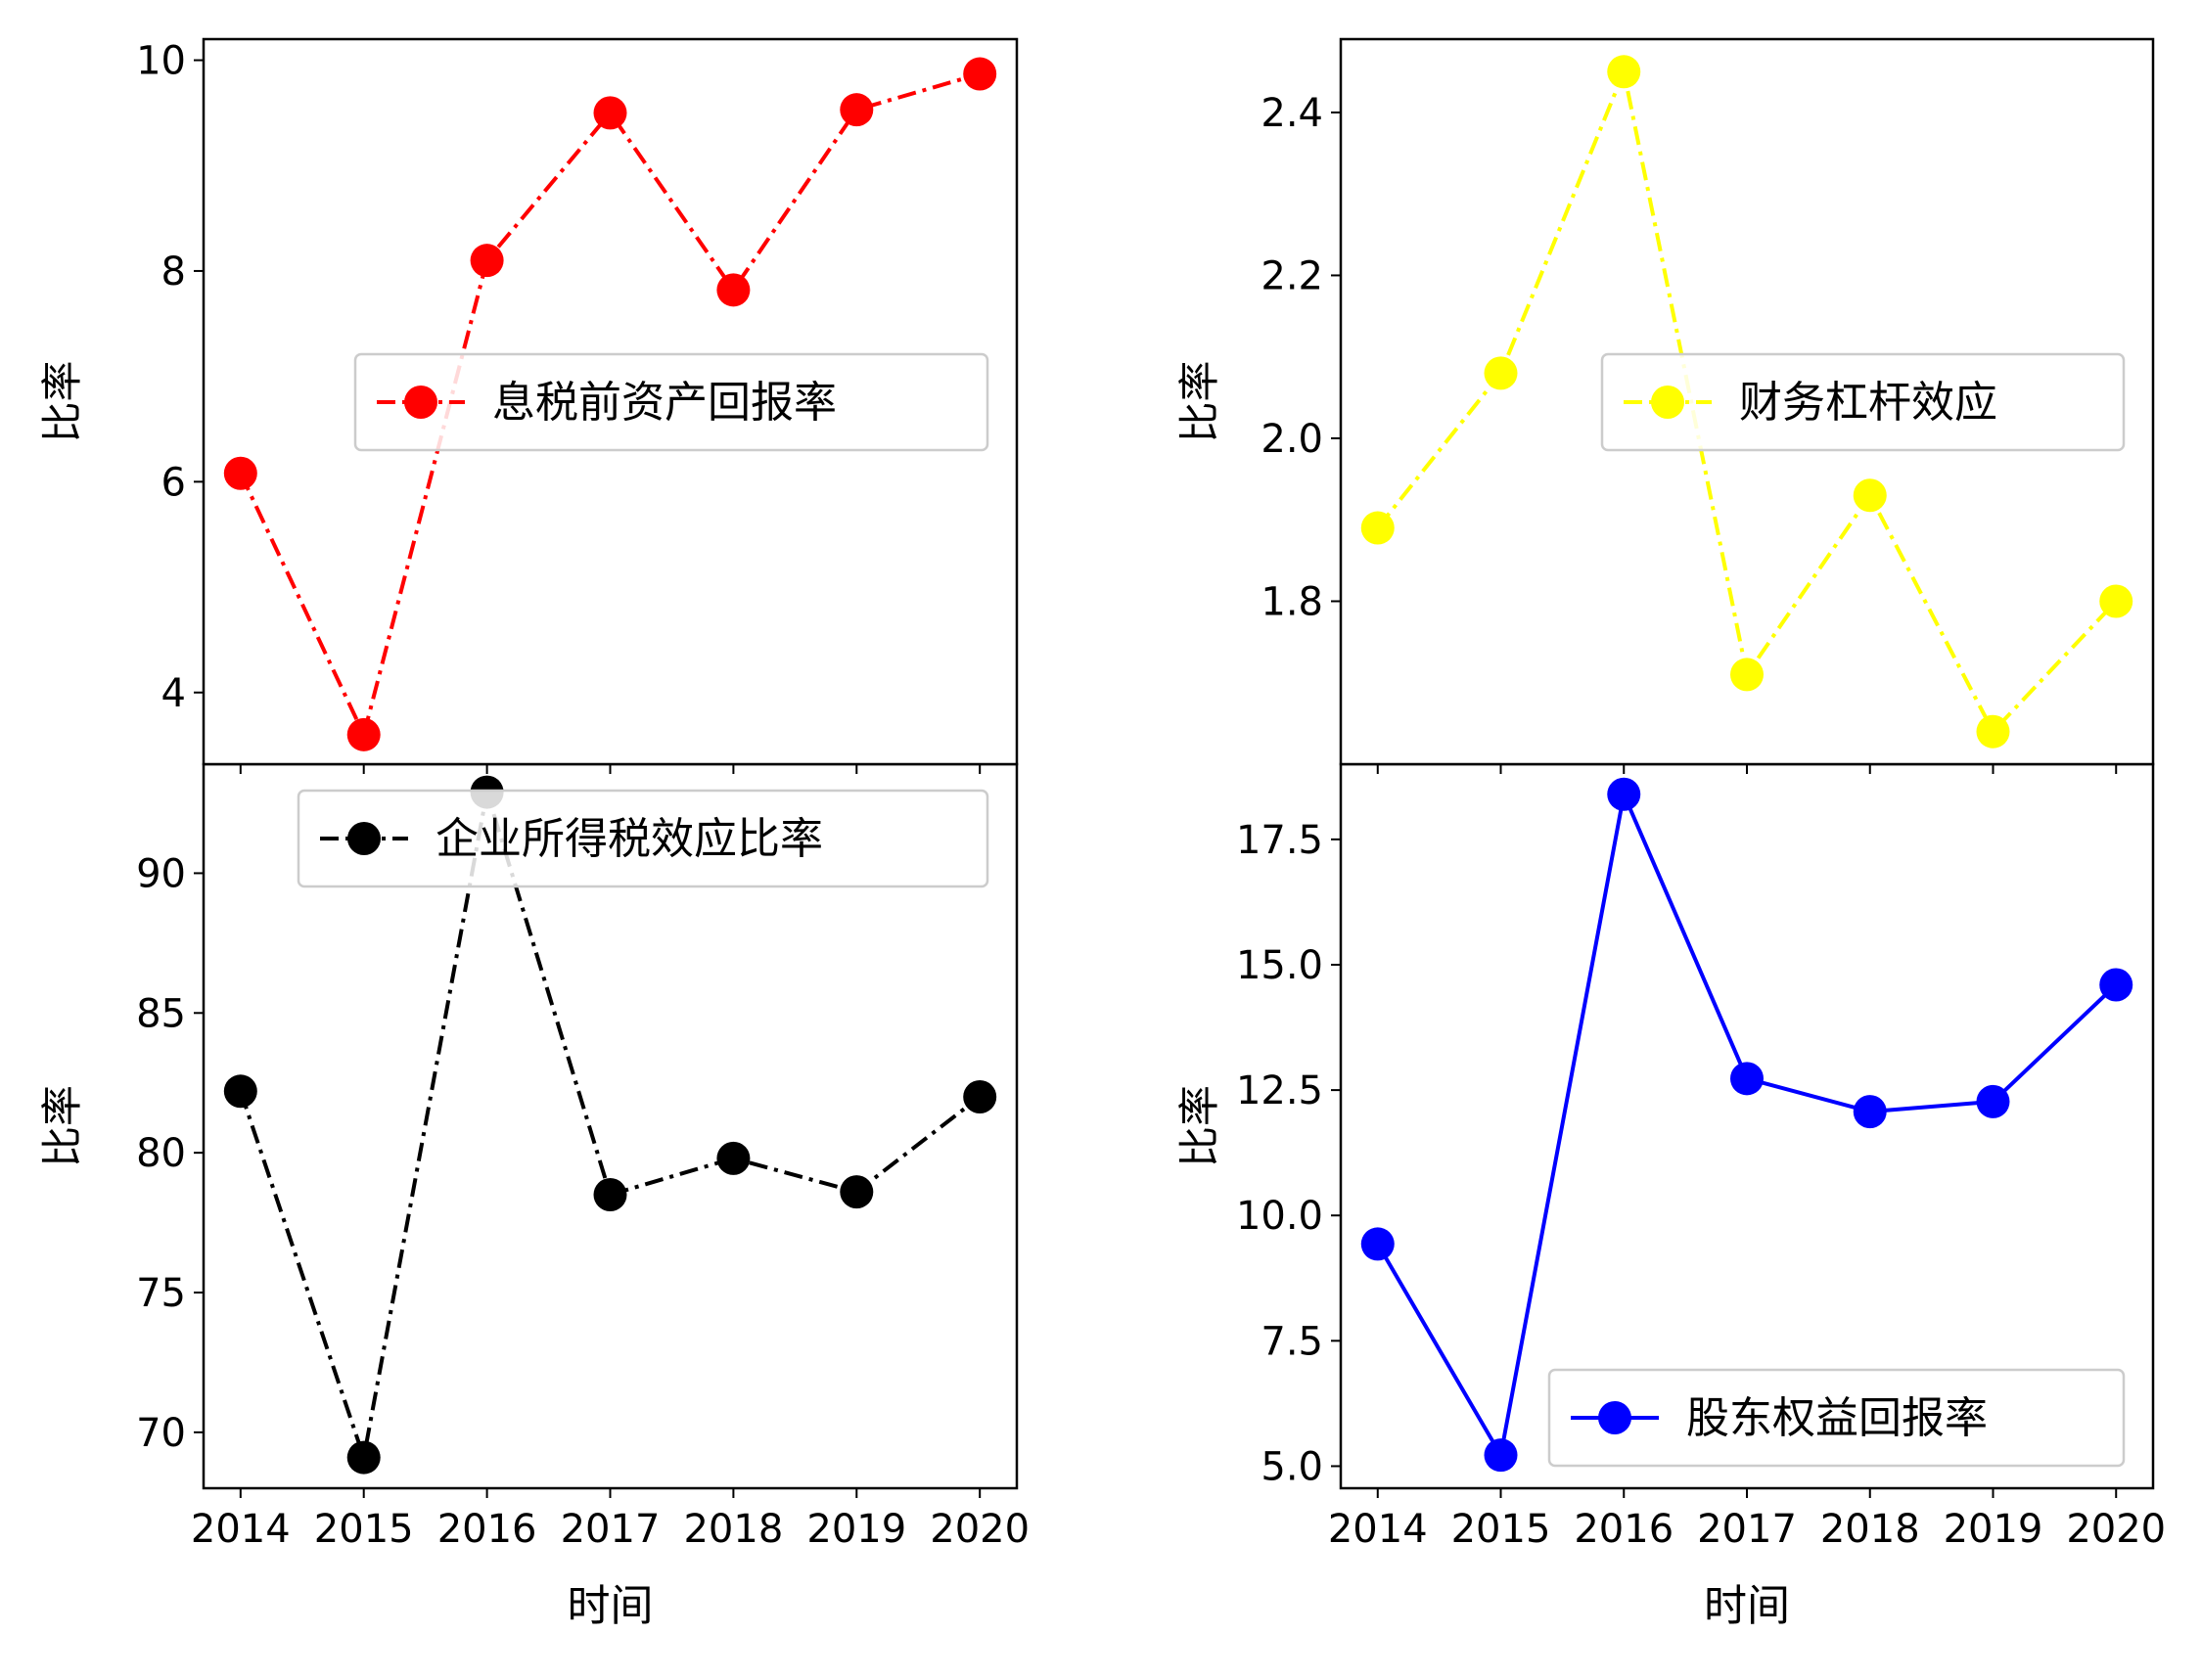  Describe the element at coordinates (1292, 113) in the screenshot. I see `y-tick-label: 2.4` at that location.